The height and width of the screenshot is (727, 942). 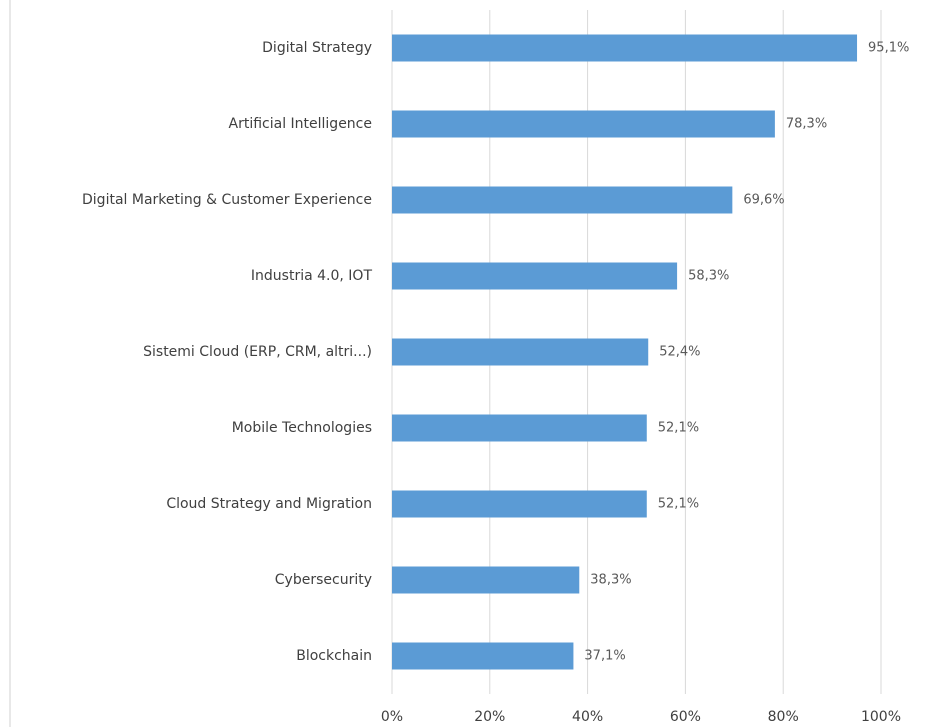 What do you see at coordinates (301, 124) in the screenshot?
I see `y-tick-label: Artificial Intelligence` at bounding box center [301, 124].